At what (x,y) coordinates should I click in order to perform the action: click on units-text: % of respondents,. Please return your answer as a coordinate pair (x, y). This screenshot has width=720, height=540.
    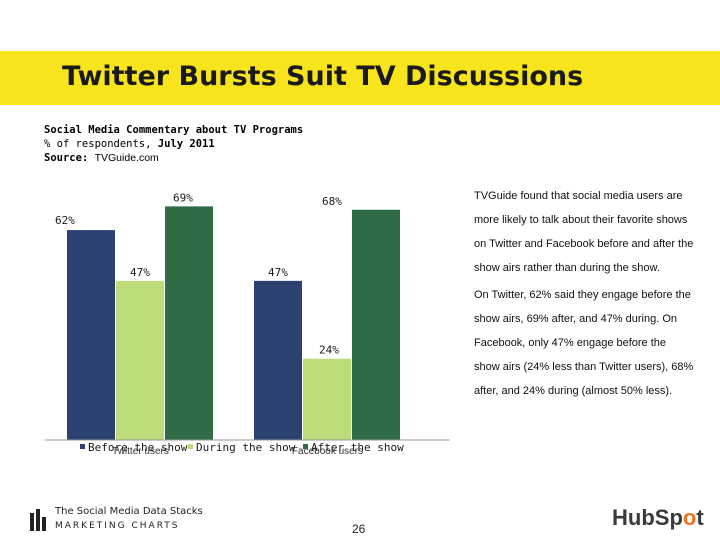
    Looking at the image, I should click on (98, 144).